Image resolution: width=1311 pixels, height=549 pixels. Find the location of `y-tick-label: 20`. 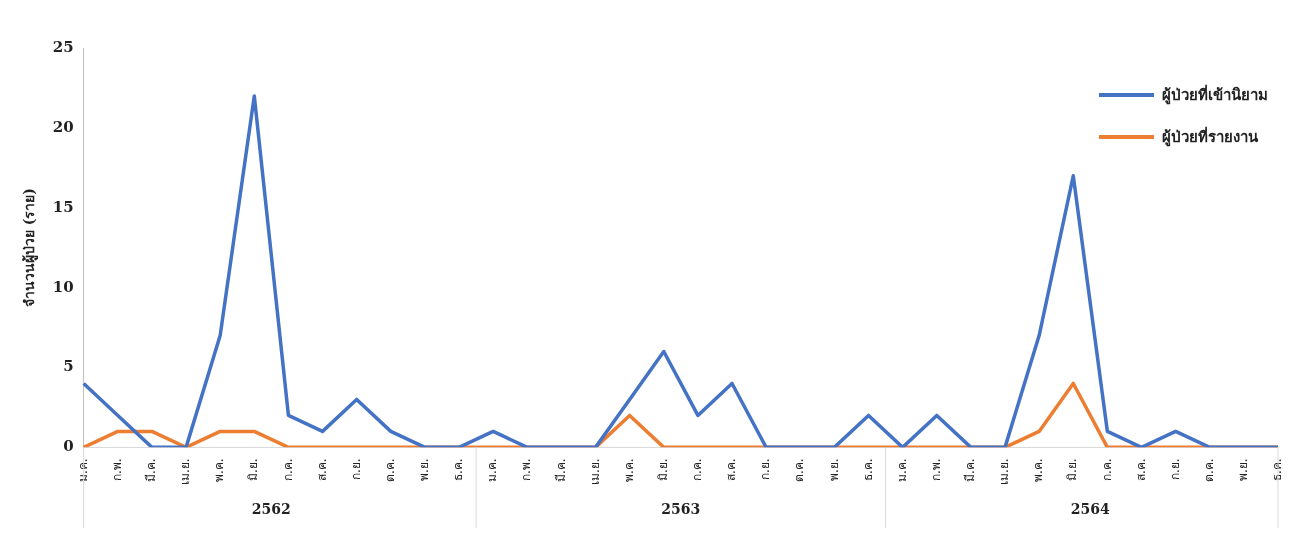

y-tick-label: 20 is located at coordinates (63, 126).